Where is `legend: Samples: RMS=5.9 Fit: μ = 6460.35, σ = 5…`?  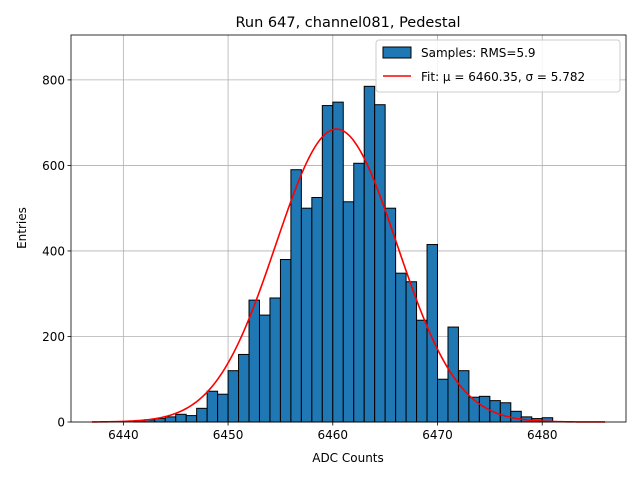
legend: Samples: RMS=5.9 Fit: μ = 6460.35, σ = 5… is located at coordinates (498, 66).